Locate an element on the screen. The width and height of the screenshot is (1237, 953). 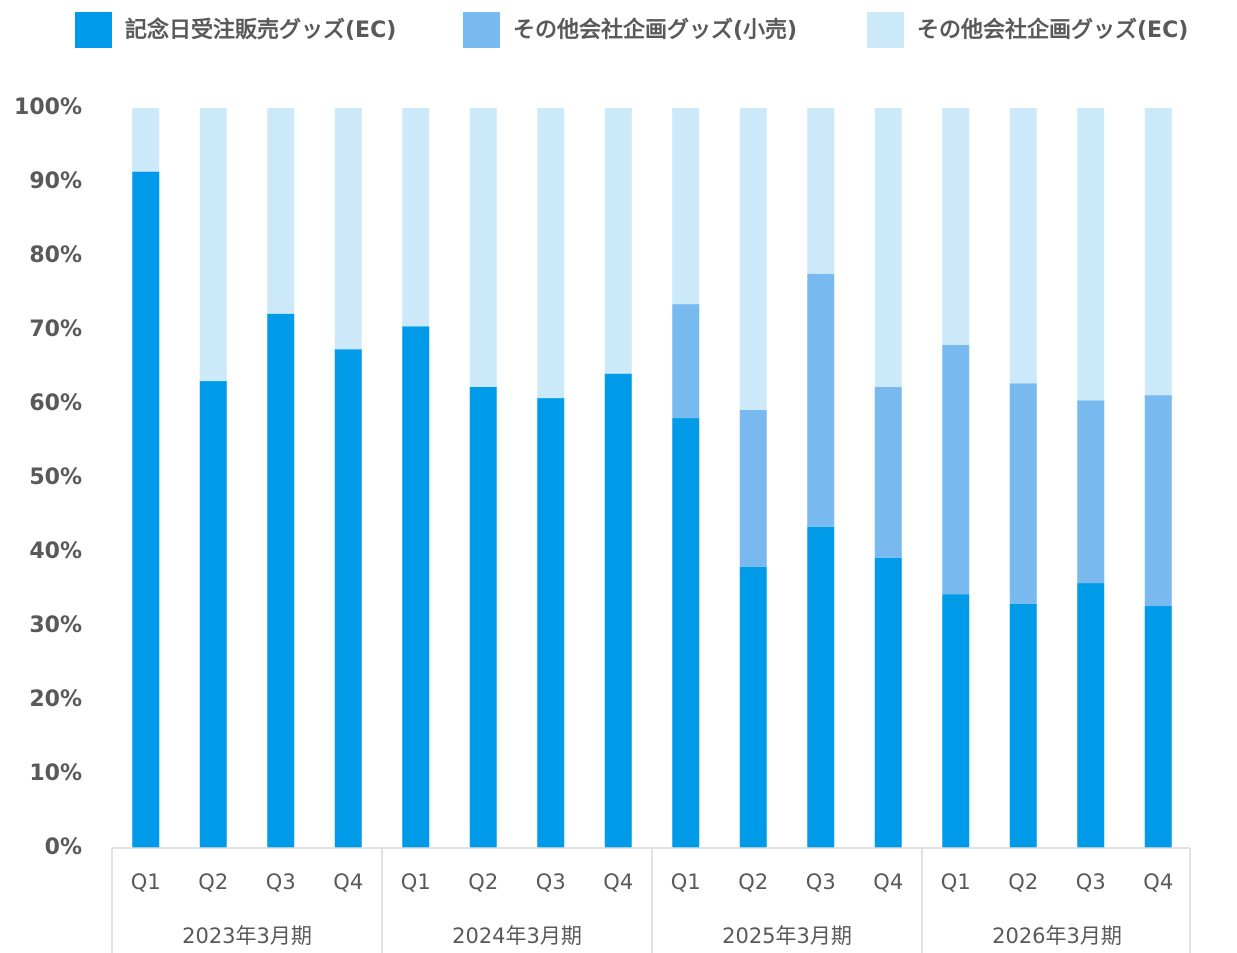
y-tick-label: 60% is located at coordinates (55, 403).